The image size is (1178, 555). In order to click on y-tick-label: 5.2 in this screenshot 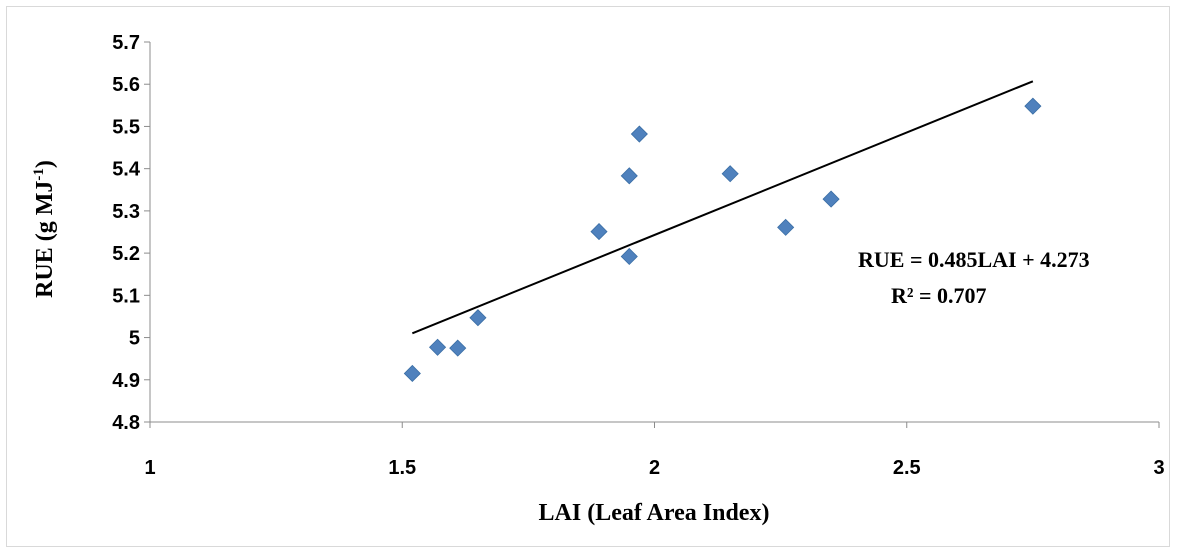, I will do `click(126, 254)`.